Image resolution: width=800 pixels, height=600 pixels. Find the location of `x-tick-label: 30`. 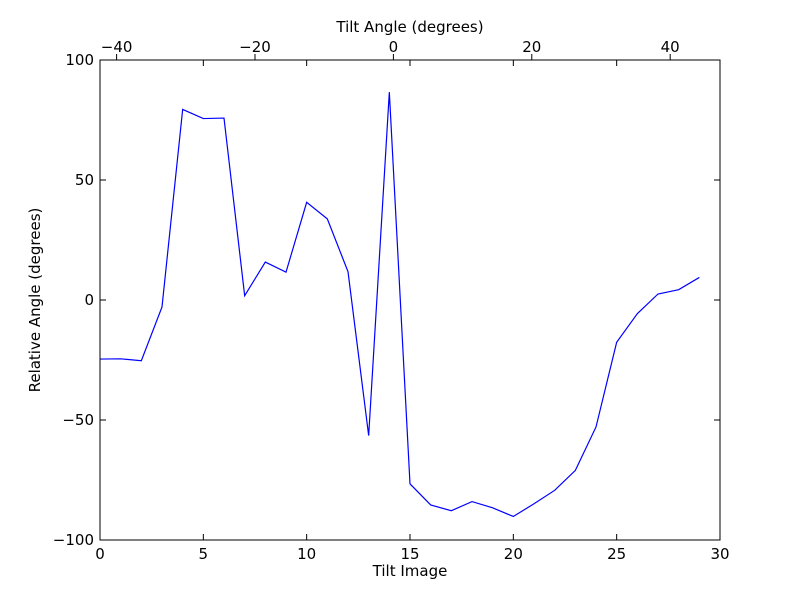

x-tick-label: 30 is located at coordinates (719, 554).